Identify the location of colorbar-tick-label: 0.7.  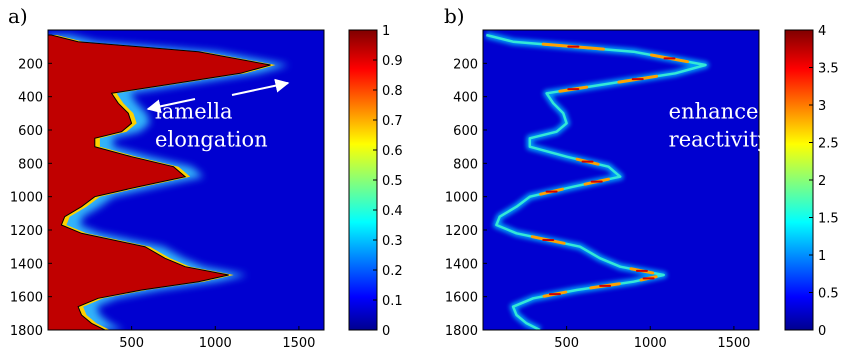
(392, 121).